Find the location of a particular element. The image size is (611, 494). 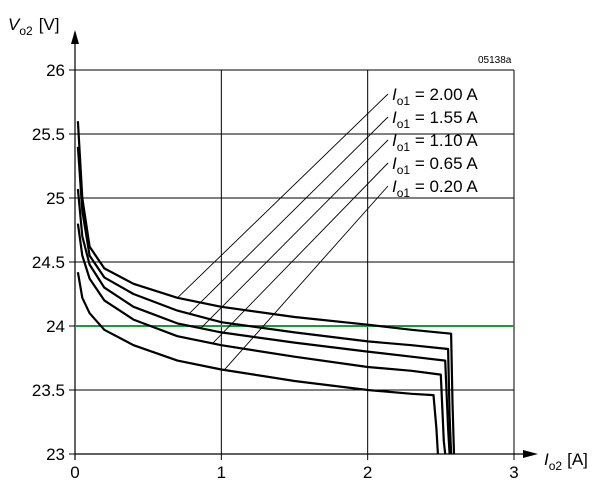

legend-entry: Io1 = 0.20 A is located at coordinates (435, 188).